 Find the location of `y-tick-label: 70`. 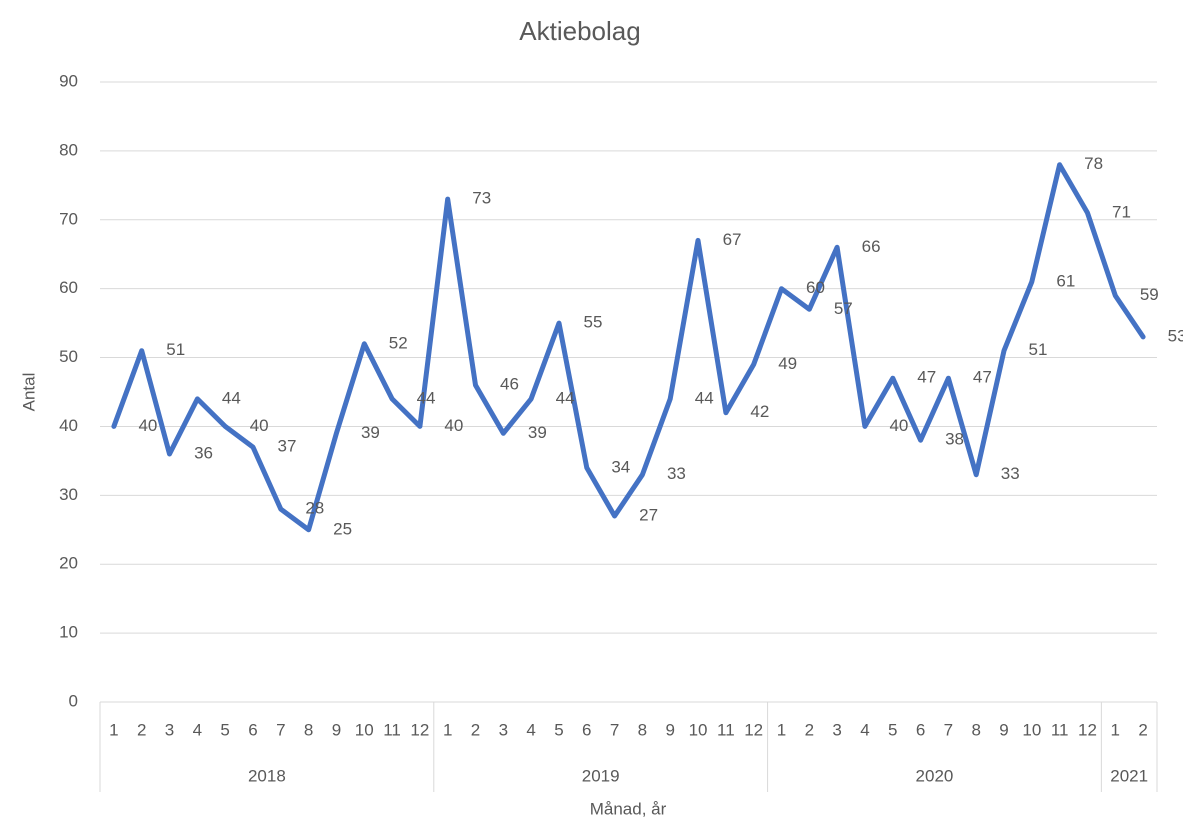

y-tick-label: 70 is located at coordinates (68, 218).